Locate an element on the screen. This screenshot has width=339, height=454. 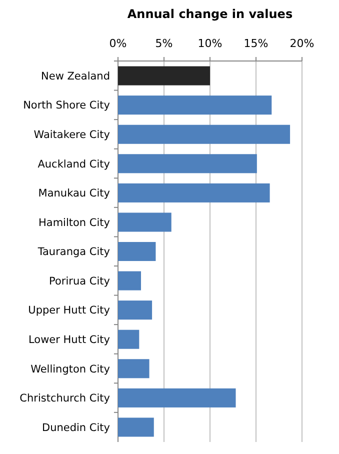
y-tick-label: North Shore City is located at coordinates (66, 106).